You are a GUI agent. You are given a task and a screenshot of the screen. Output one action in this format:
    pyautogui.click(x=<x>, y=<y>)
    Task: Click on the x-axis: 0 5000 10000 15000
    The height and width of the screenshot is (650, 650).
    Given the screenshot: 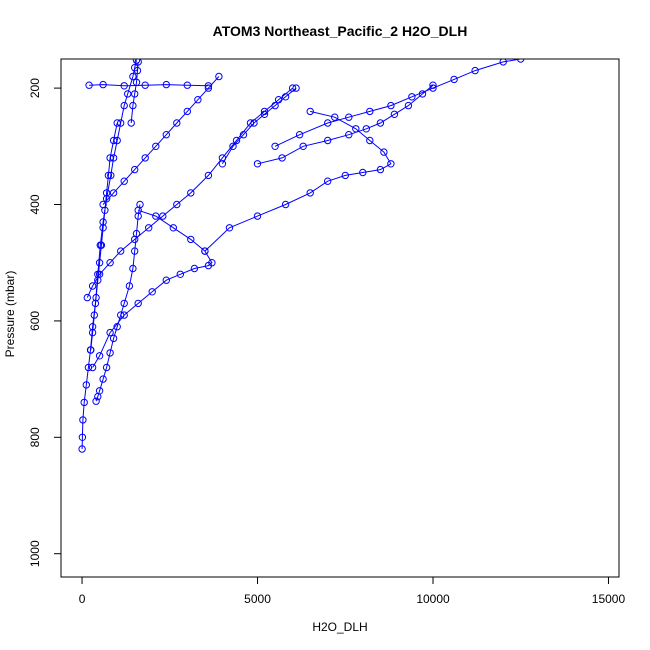 What is the action you would take?
    pyautogui.click(x=352, y=591)
    